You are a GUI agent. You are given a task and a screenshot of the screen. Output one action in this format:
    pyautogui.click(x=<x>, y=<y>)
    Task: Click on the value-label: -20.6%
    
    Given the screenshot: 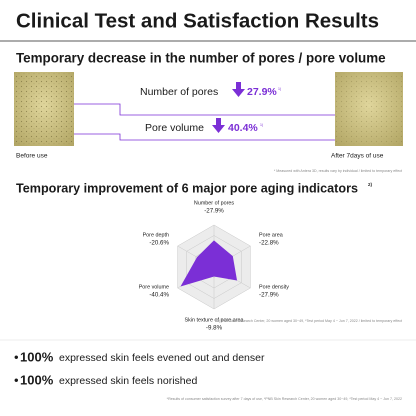 What is the action you would take?
    pyautogui.click(x=159, y=243)
    